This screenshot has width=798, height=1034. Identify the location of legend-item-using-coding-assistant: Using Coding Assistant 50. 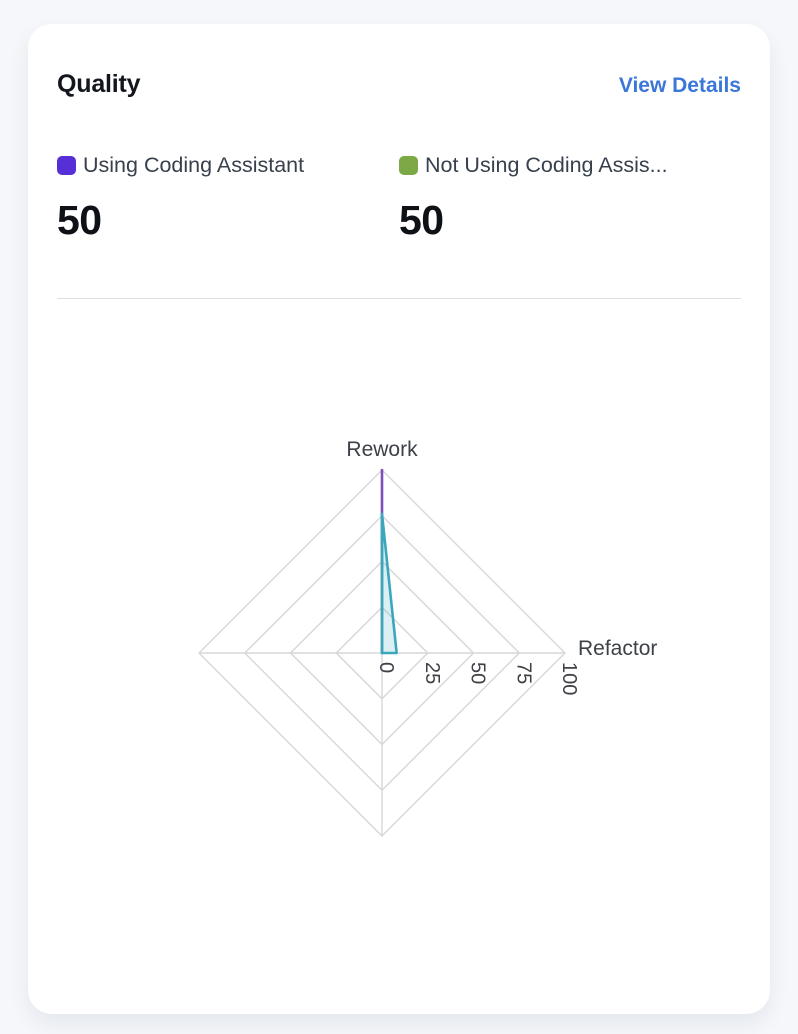
(228, 197).